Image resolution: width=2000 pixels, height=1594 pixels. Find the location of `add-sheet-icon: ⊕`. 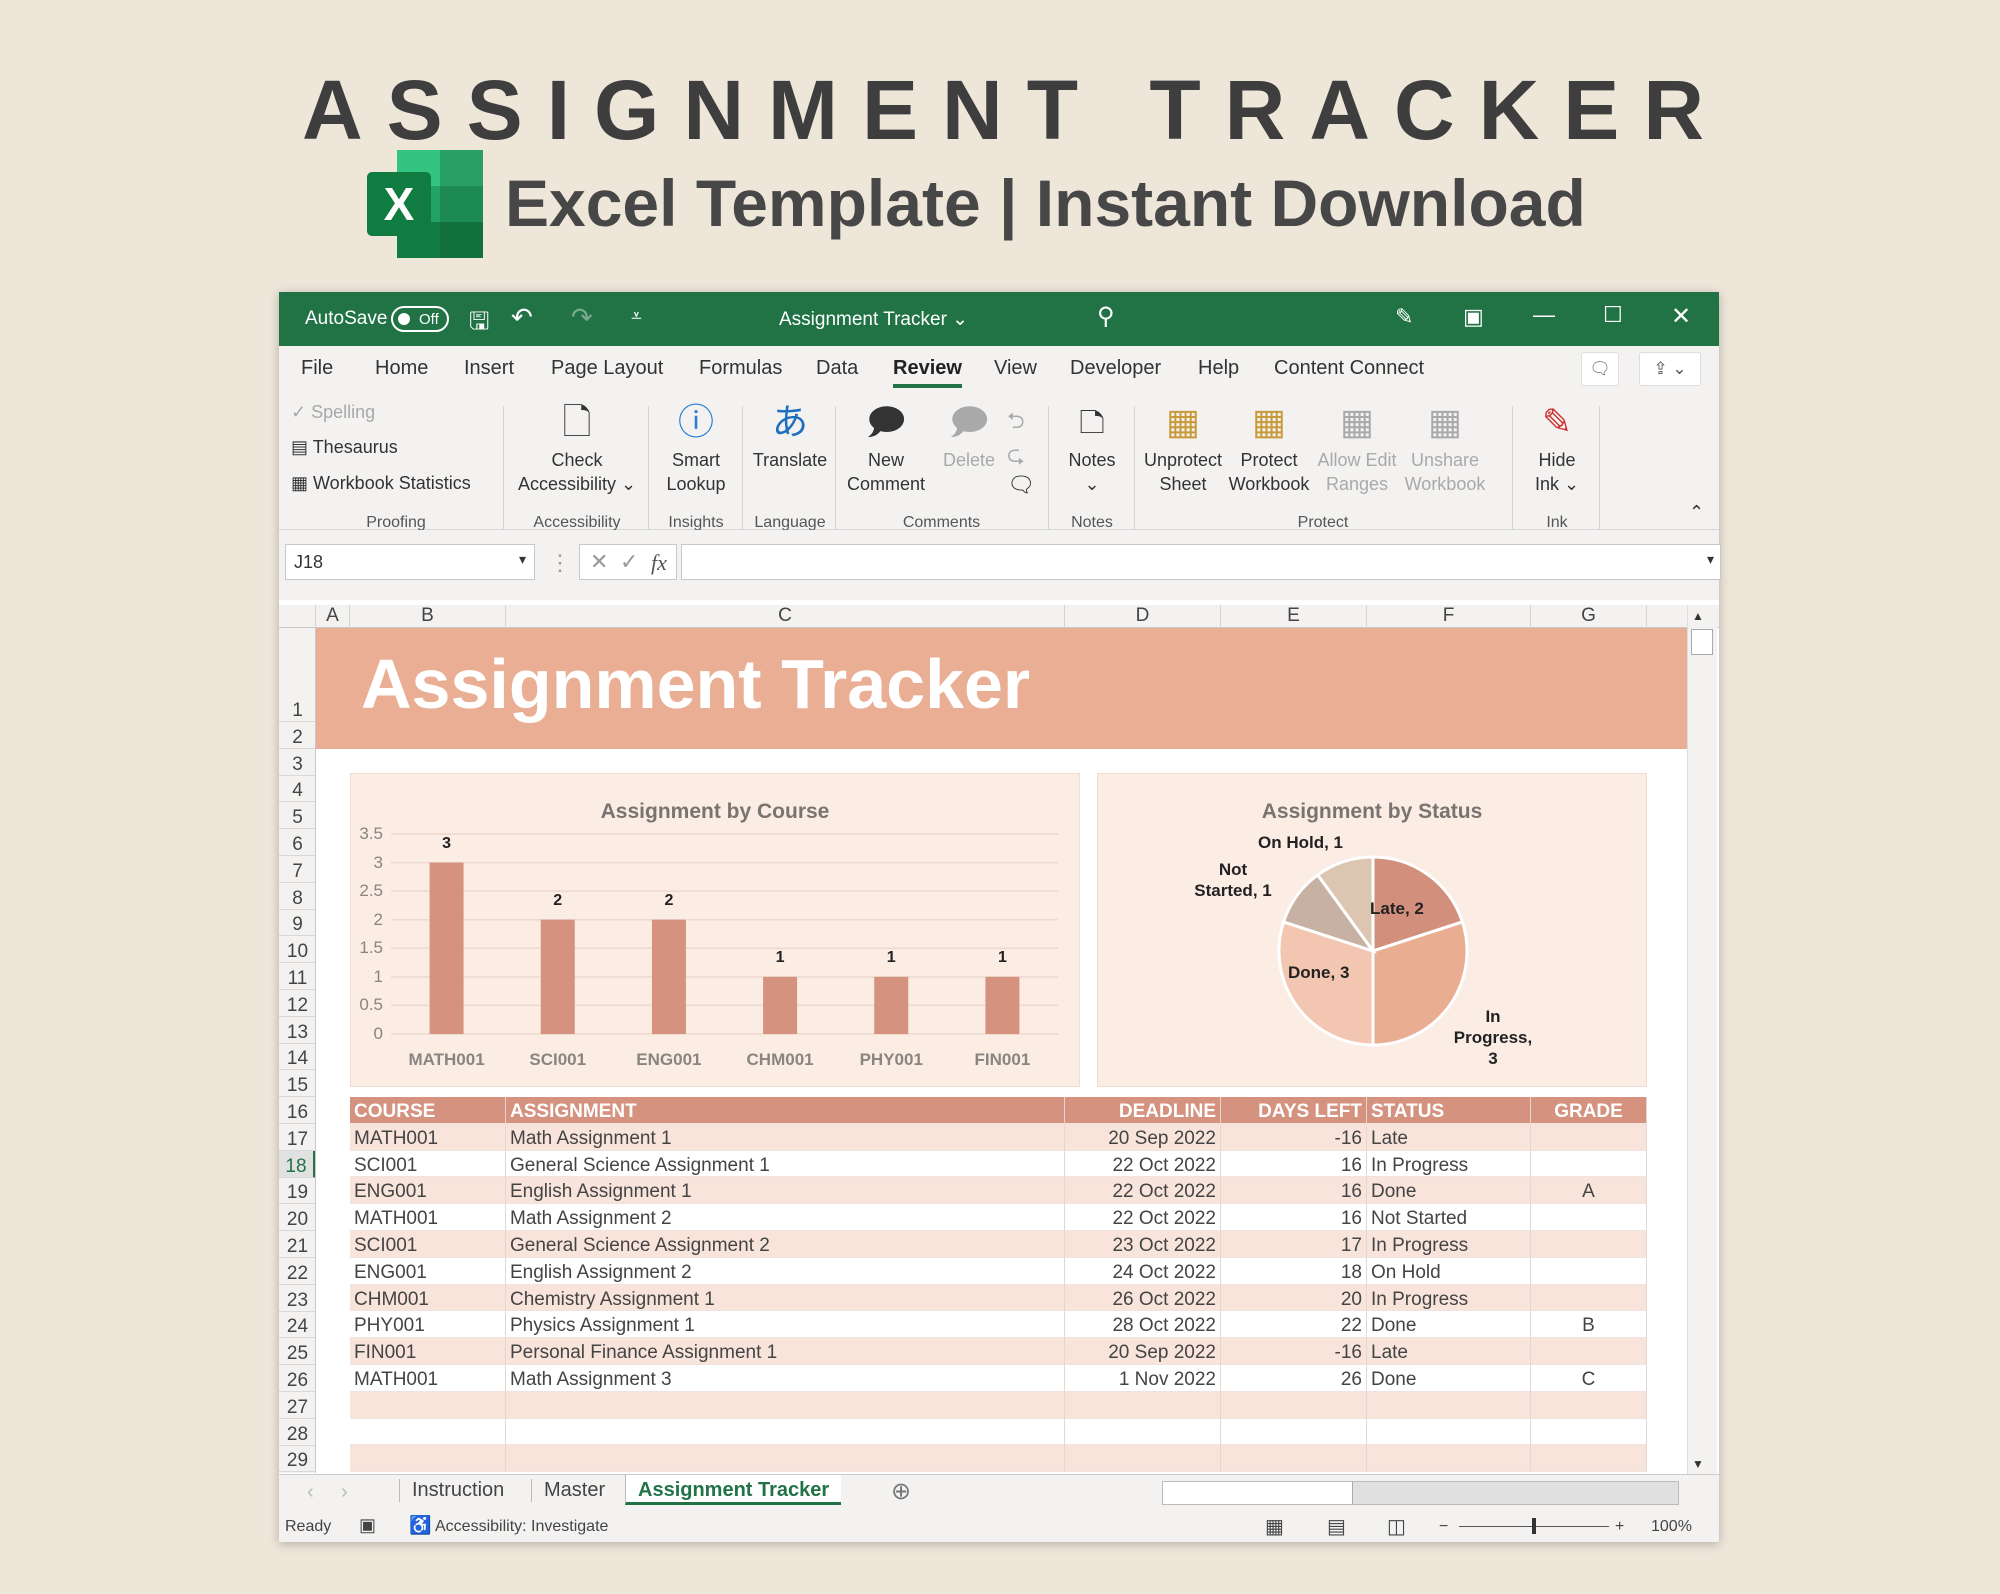

add-sheet-icon: ⊕ is located at coordinates (901, 1491).